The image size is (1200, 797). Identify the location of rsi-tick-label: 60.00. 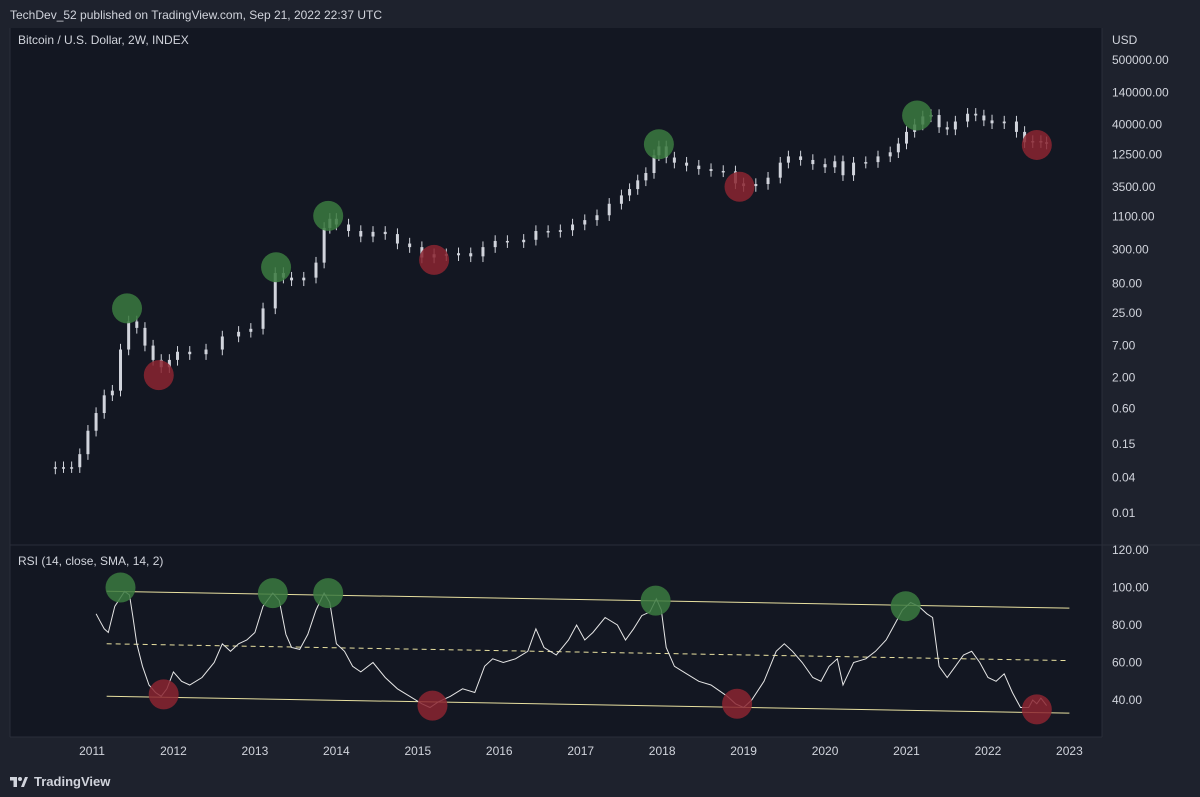
(1127, 663).